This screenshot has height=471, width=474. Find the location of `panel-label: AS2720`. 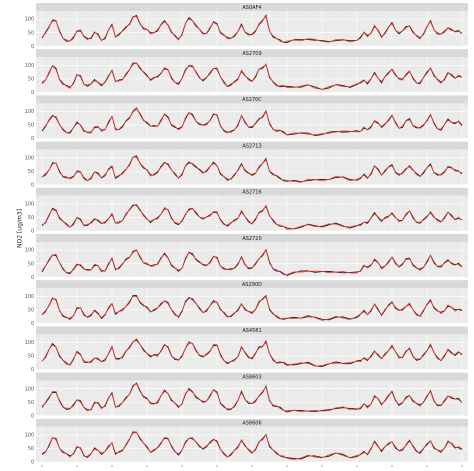

panel-label: AS2720 is located at coordinates (251, 239).